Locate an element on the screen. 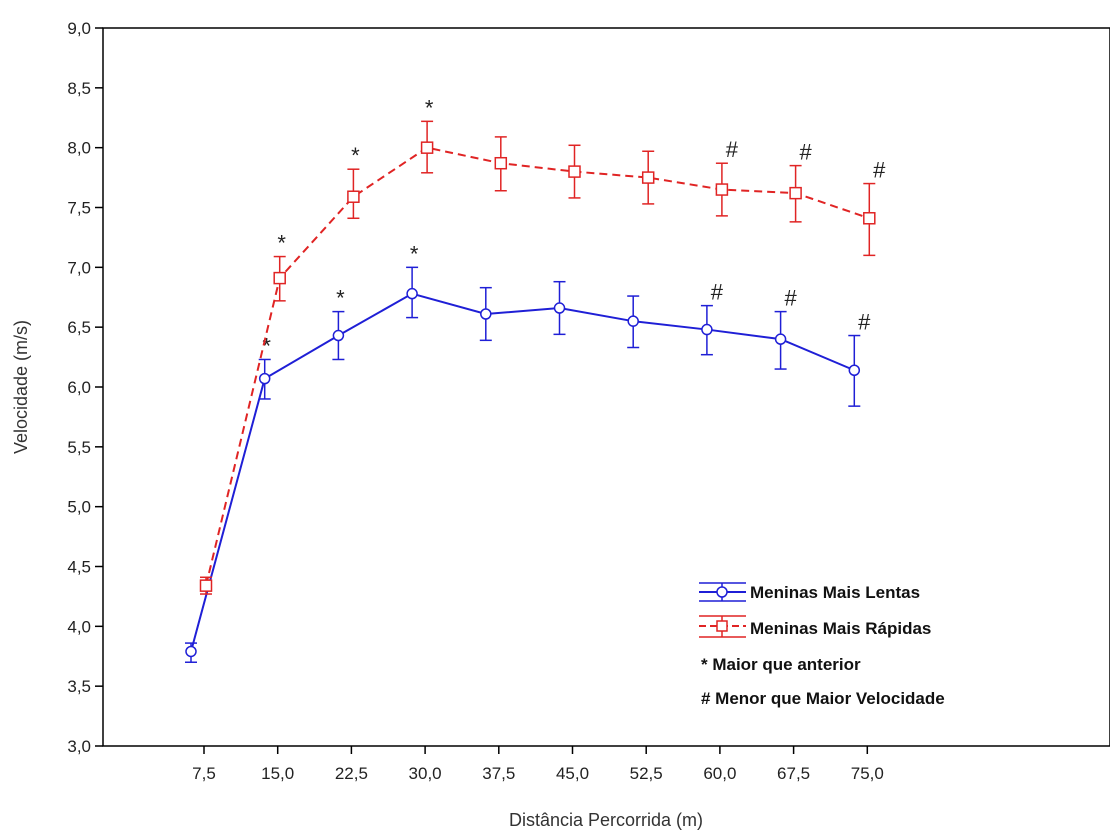 The image size is (1110, 836). y-tick-label: 7,0 is located at coordinates (79, 267).